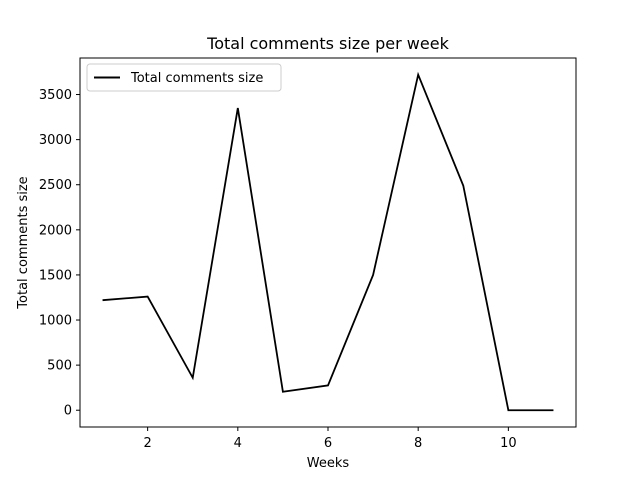 The width and height of the screenshot is (640, 480). I want to click on y-tick-label: 1500, so click(55, 275).